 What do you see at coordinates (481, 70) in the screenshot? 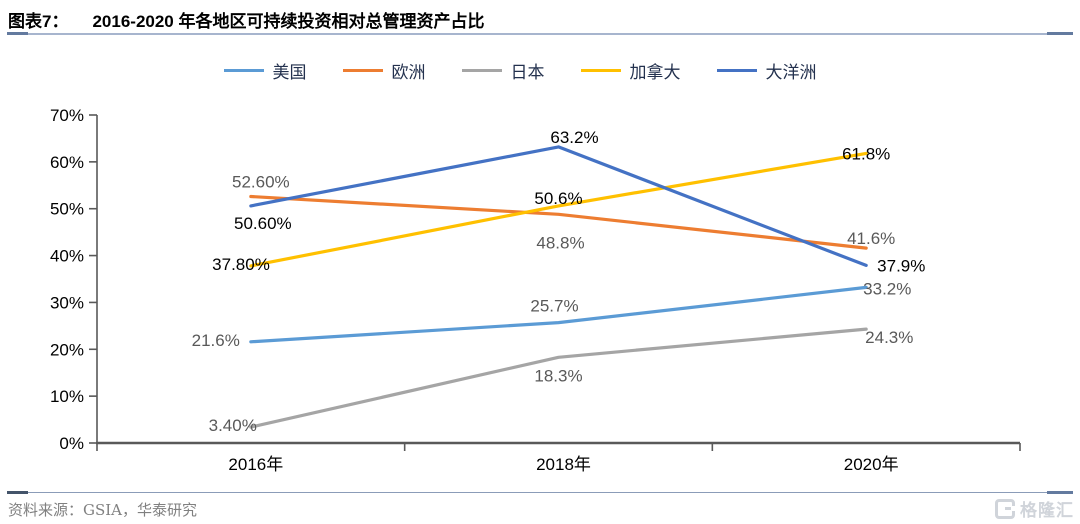
I see `legend-swatch-japan` at bounding box center [481, 70].